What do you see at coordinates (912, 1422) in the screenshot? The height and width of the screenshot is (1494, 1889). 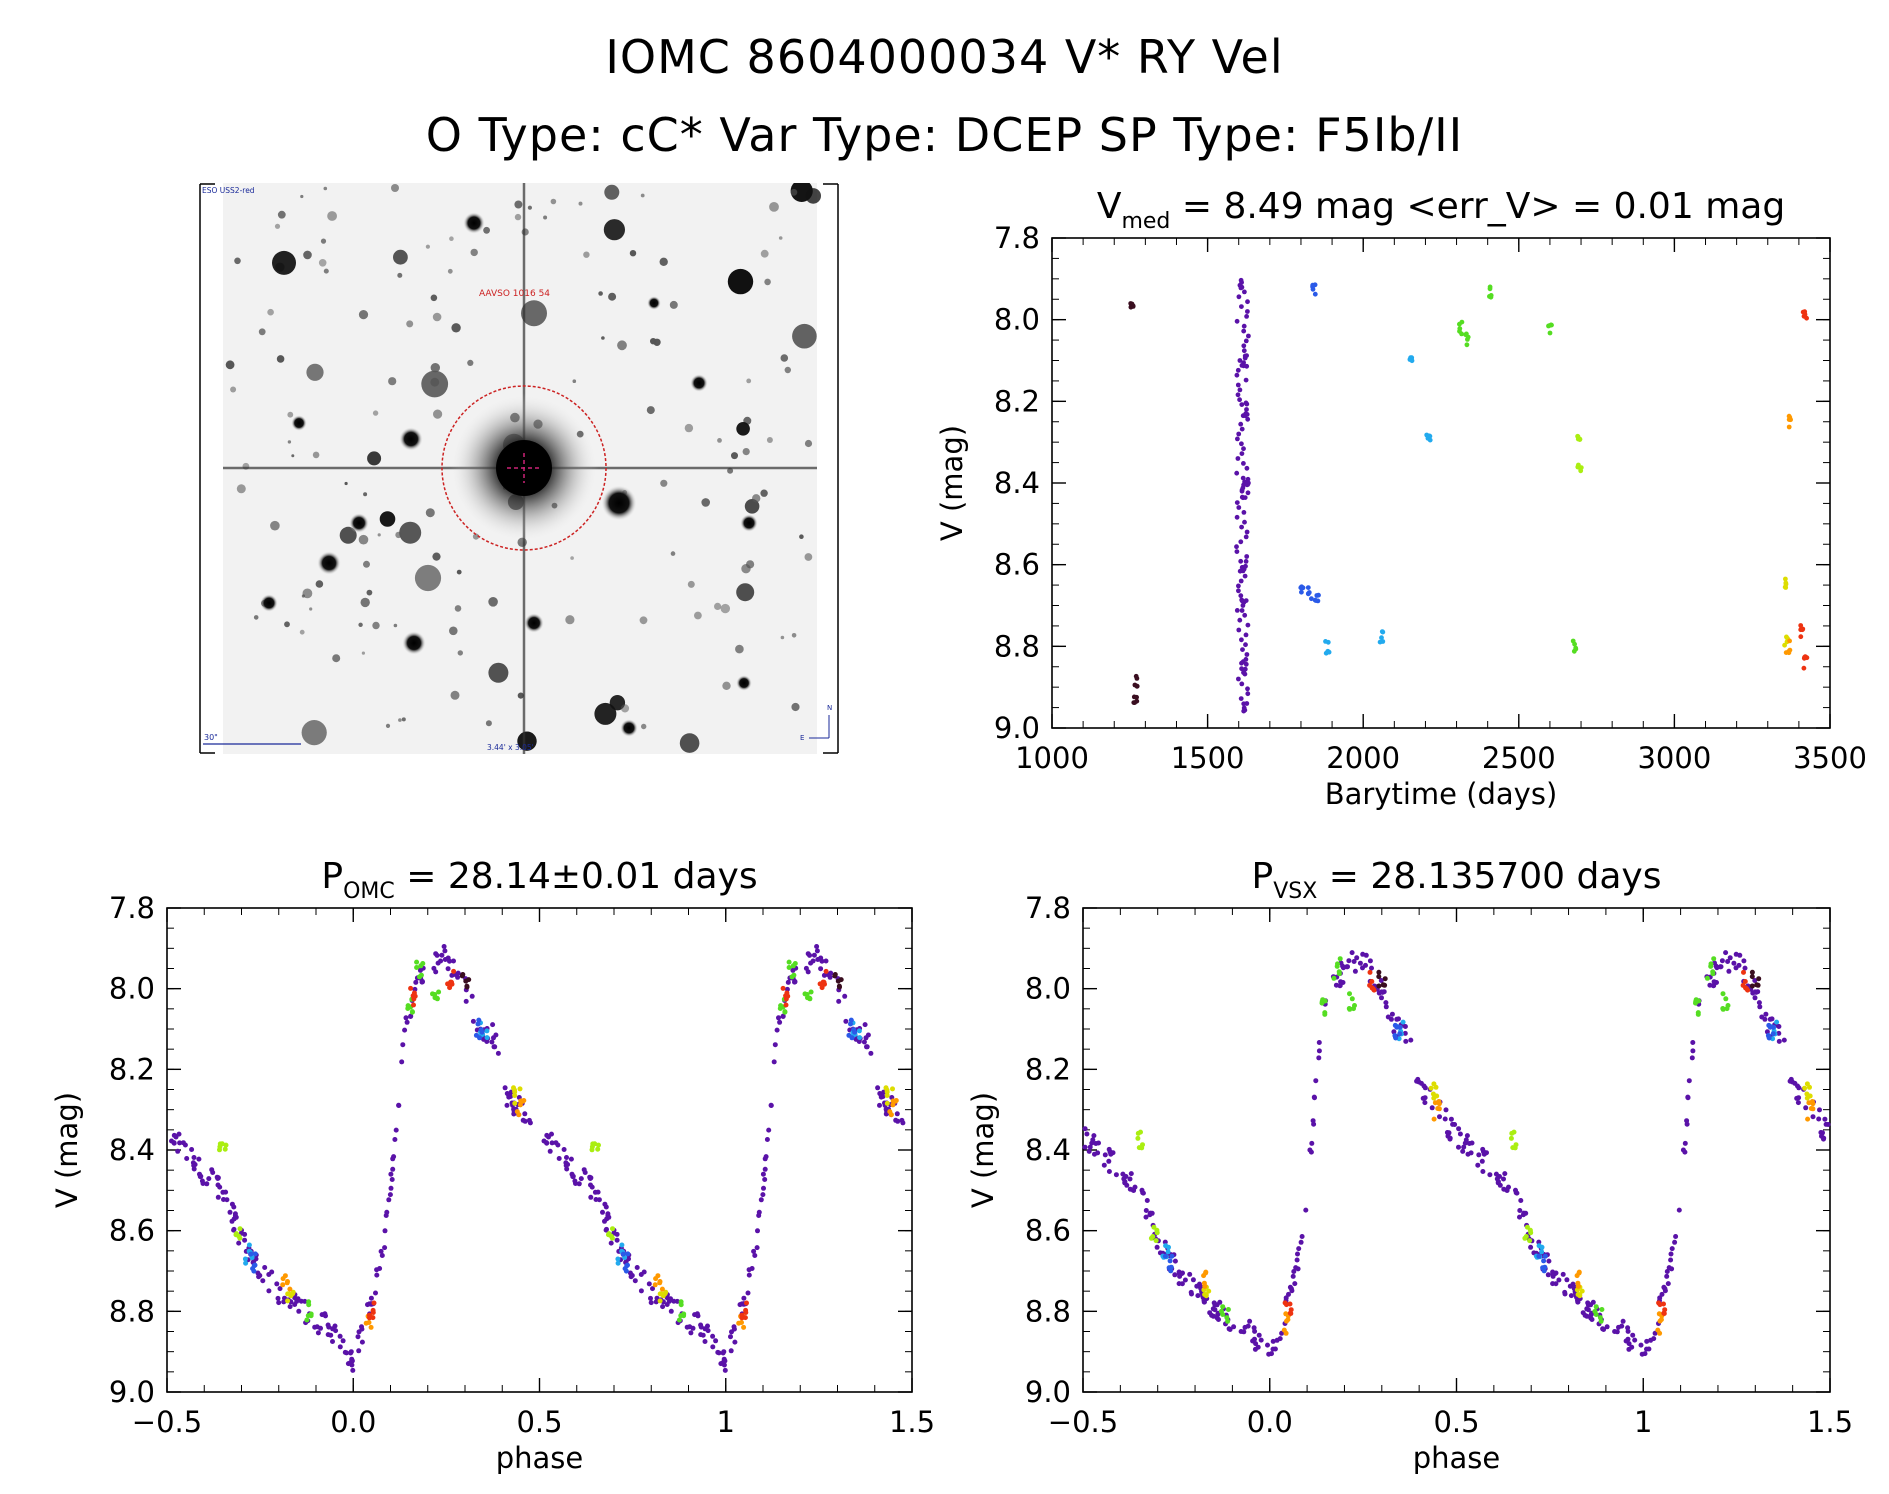 I see `x-tick-label: 1.5` at bounding box center [912, 1422].